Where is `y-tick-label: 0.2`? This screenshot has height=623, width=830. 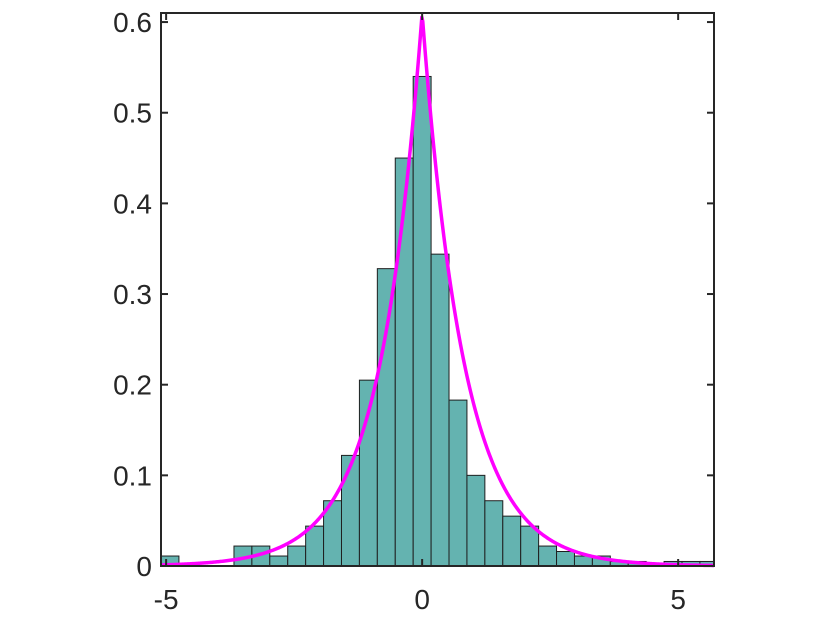
y-tick-label: 0.2 is located at coordinates (132, 385).